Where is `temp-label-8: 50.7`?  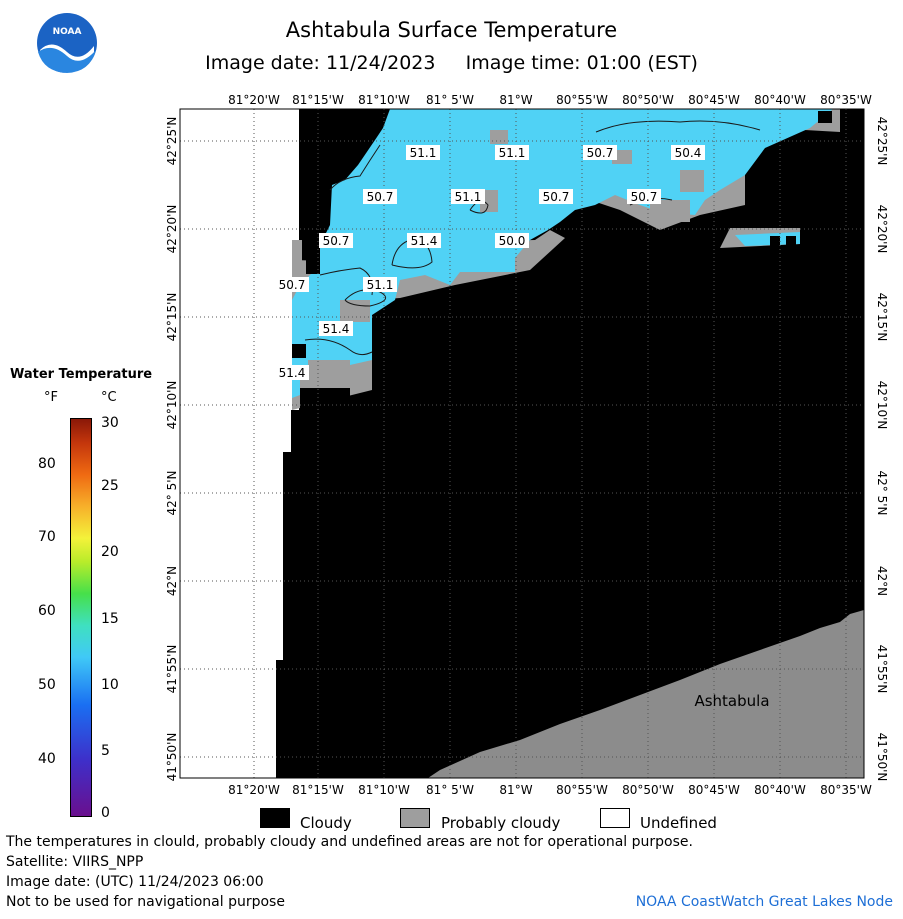 temp-label-8: 50.7 is located at coordinates (644, 196).